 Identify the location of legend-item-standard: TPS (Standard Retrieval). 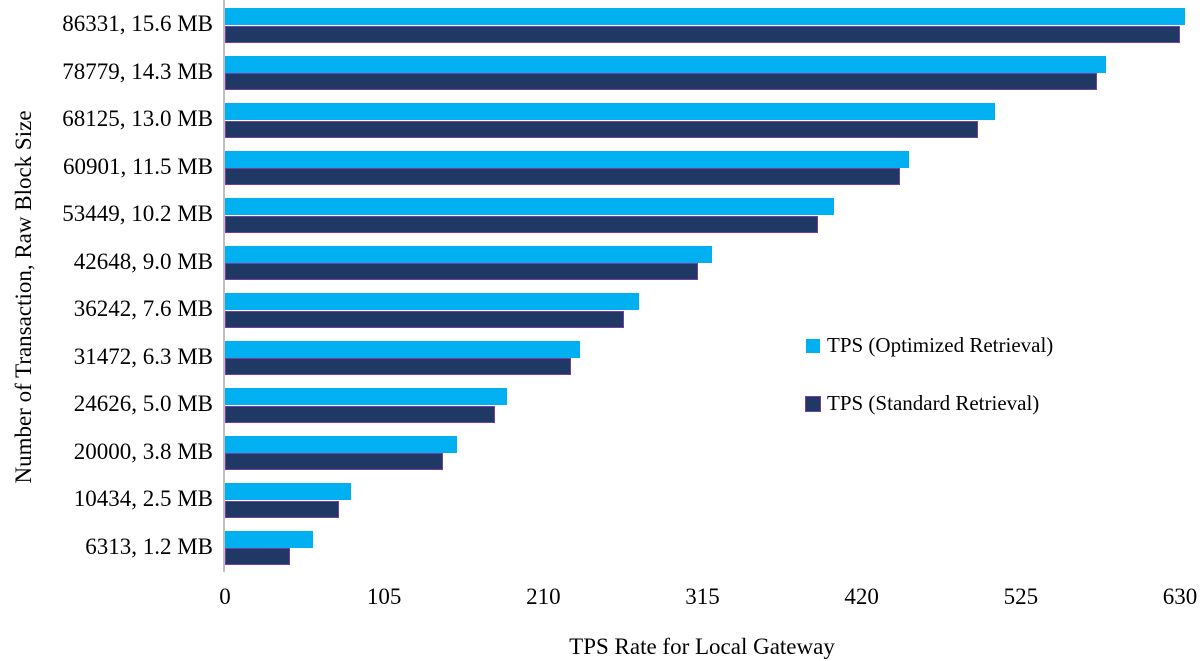
(929, 403).